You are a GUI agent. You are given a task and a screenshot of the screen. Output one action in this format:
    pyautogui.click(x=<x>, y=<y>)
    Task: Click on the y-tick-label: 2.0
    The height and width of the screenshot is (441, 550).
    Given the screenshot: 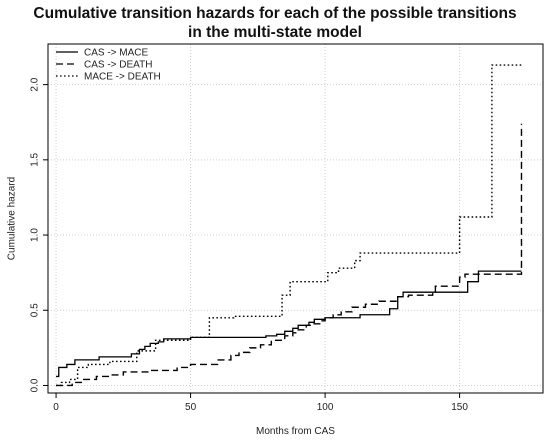 What is the action you would take?
    pyautogui.click(x=35, y=84)
    